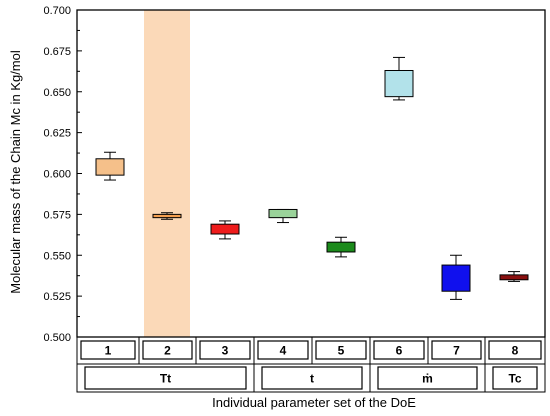 This screenshot has height=416, width=550. What do you see at coordinates (57, 11) in the screenshot?
I see `y-tick-label: 0.700` at bounding box center [57, 11].